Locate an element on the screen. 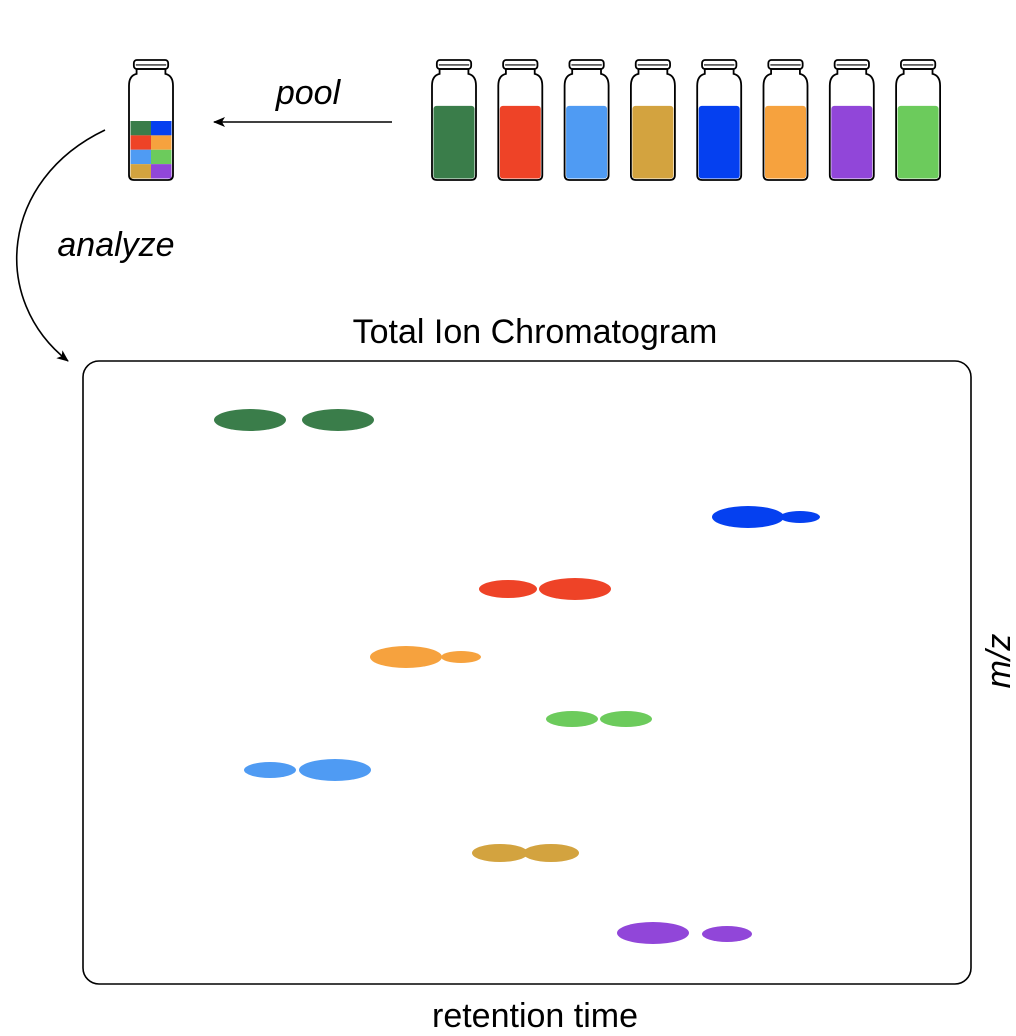 This screenshot has width=1016, height=1036. vial-gold is located at coordinates (653, 120).